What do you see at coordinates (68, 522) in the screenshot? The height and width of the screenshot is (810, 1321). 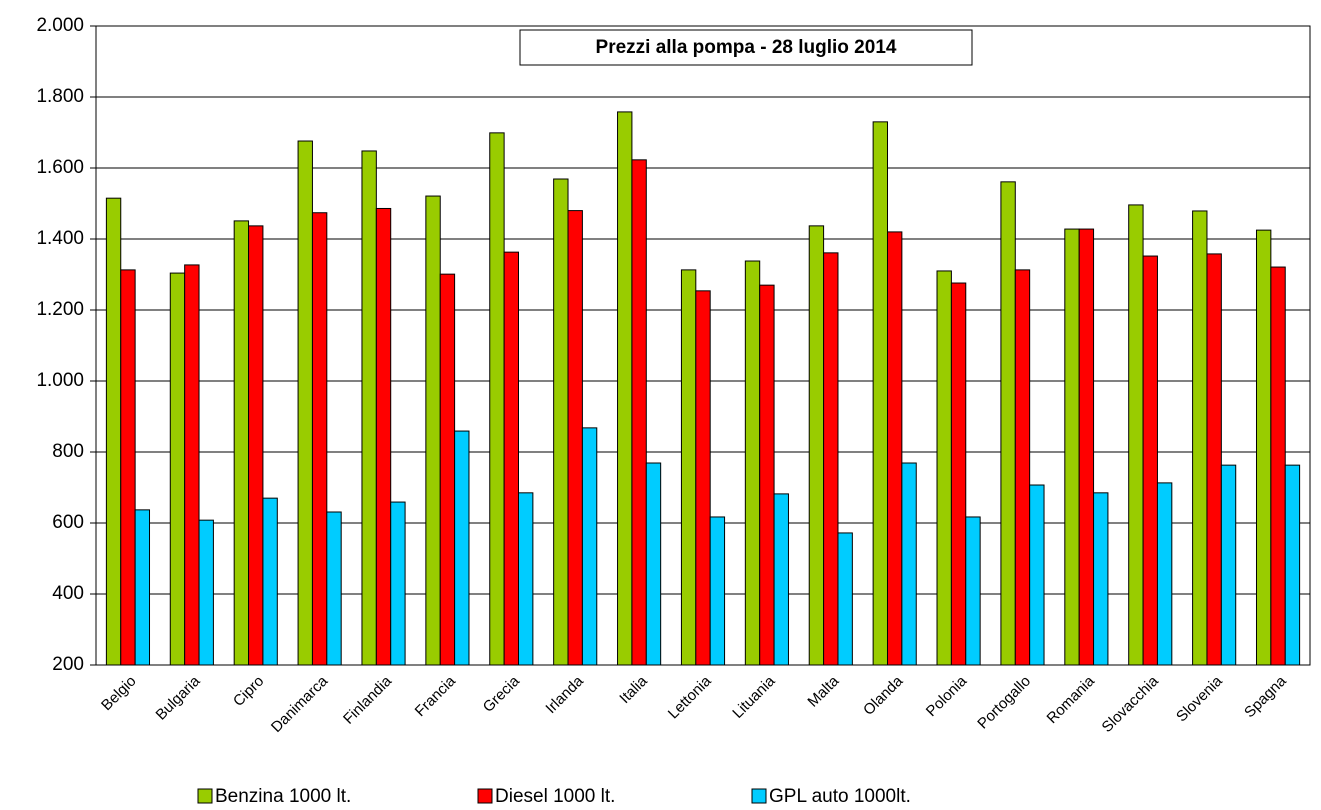 I see `y-tick-label: 600` at bounding box center [68, 522].